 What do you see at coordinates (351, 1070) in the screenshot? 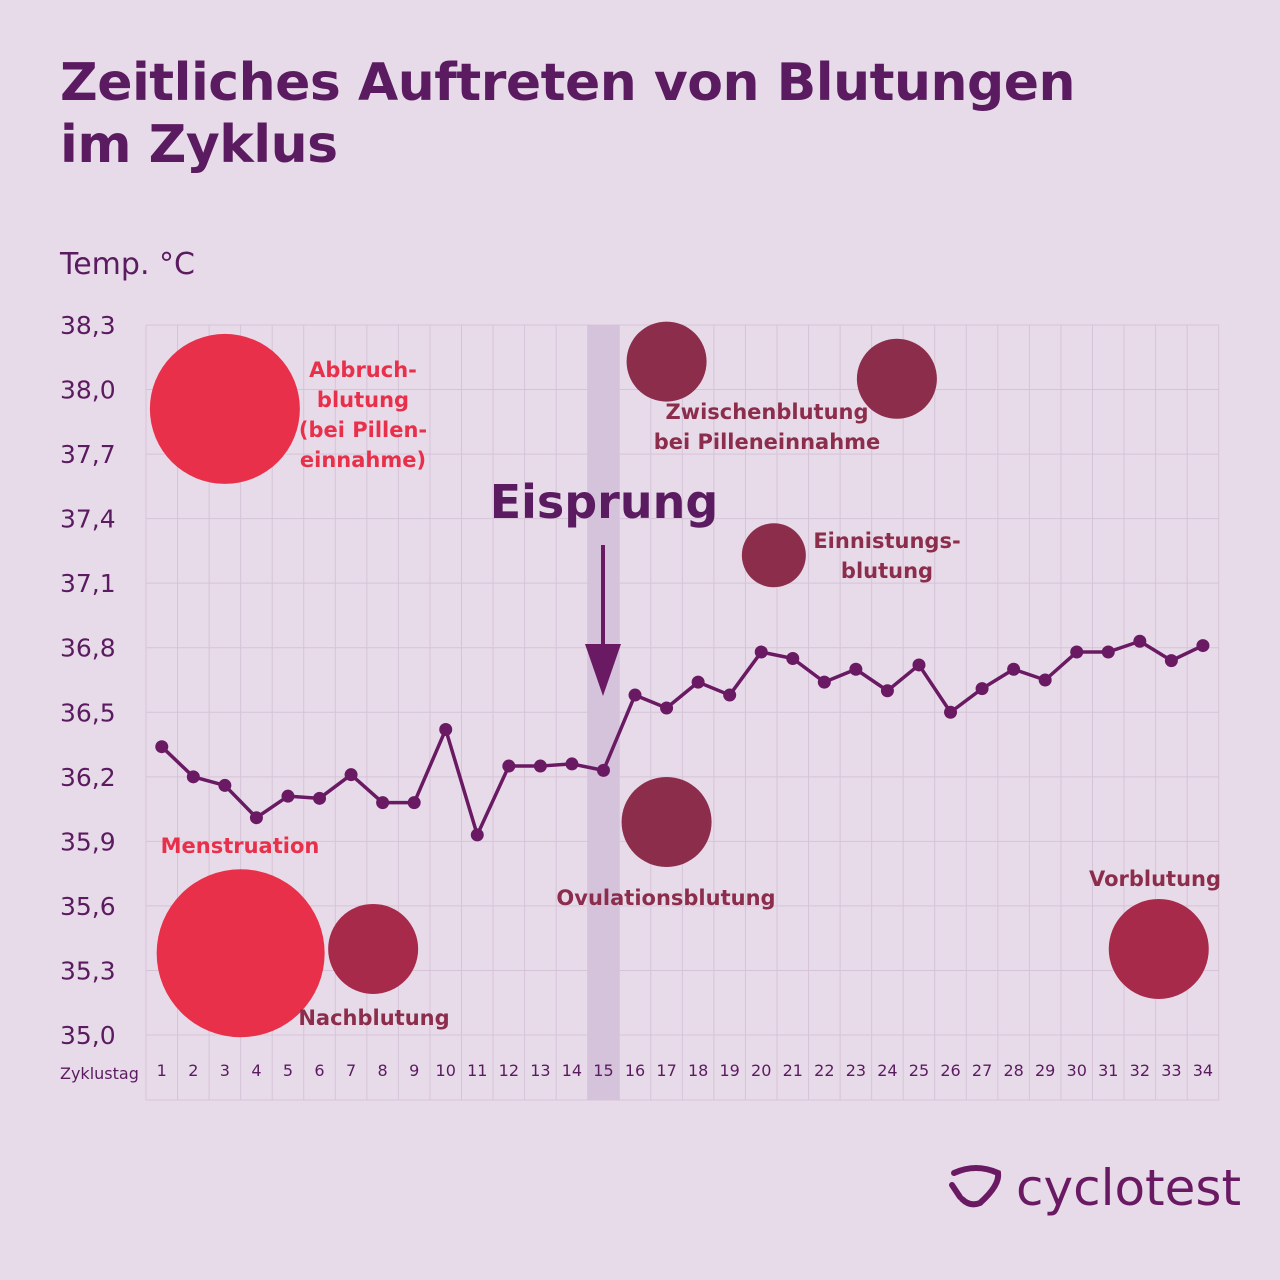
I see `x-tick-label: 7` at bounding box center [351, 1070].